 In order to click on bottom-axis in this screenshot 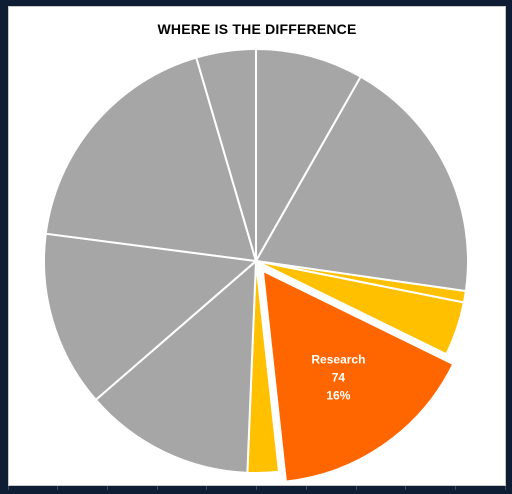, I will do `click(257, 490)`.